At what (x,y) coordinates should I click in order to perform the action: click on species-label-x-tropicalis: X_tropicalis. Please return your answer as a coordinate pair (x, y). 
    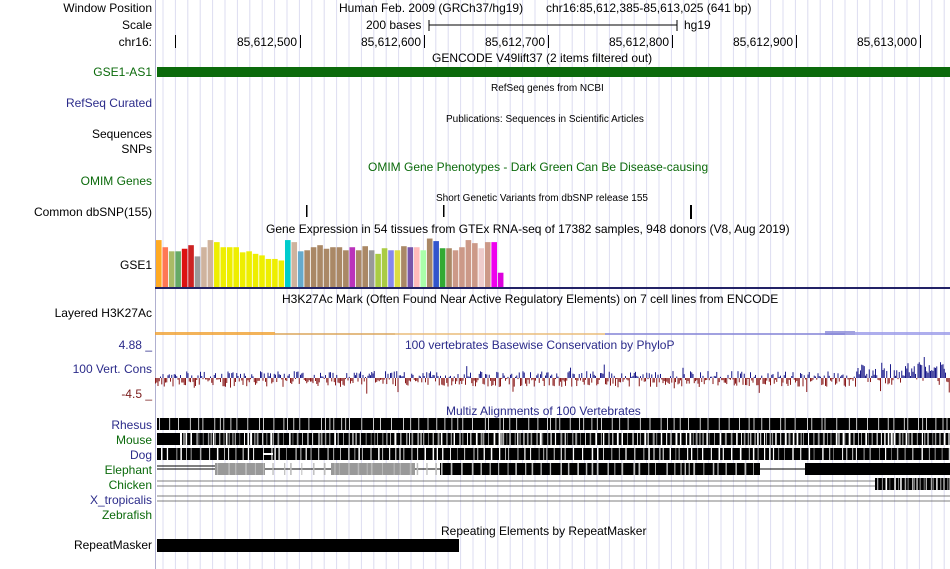
    Looking at the image, I should click on (120, 500).